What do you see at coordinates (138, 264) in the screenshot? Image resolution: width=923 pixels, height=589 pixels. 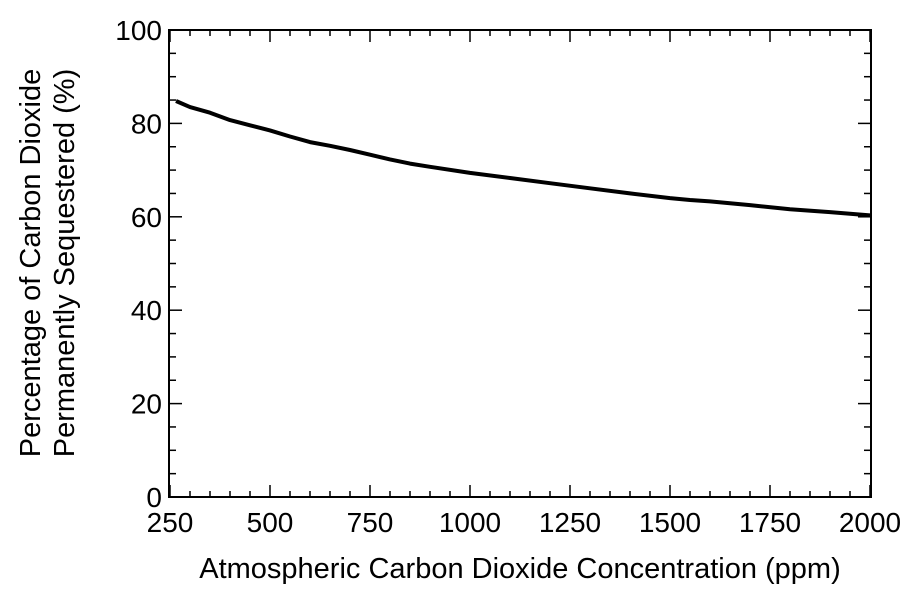 I see `y-tick-labels: 0 20 40 60 80 100` at bounding box center [138, 264].